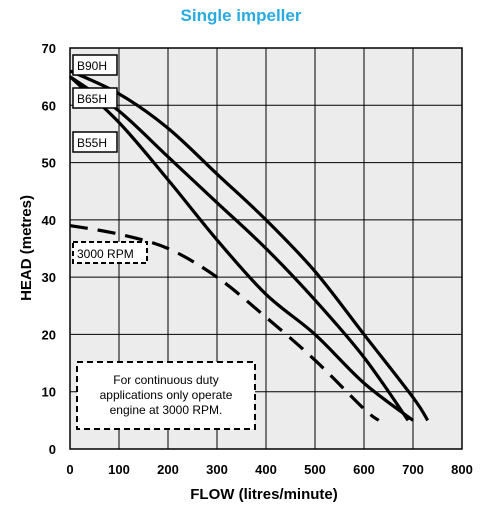  Describe the element at coordinates (92, 143) in the screenshot. I see `series-label-text: B55H` at that location.